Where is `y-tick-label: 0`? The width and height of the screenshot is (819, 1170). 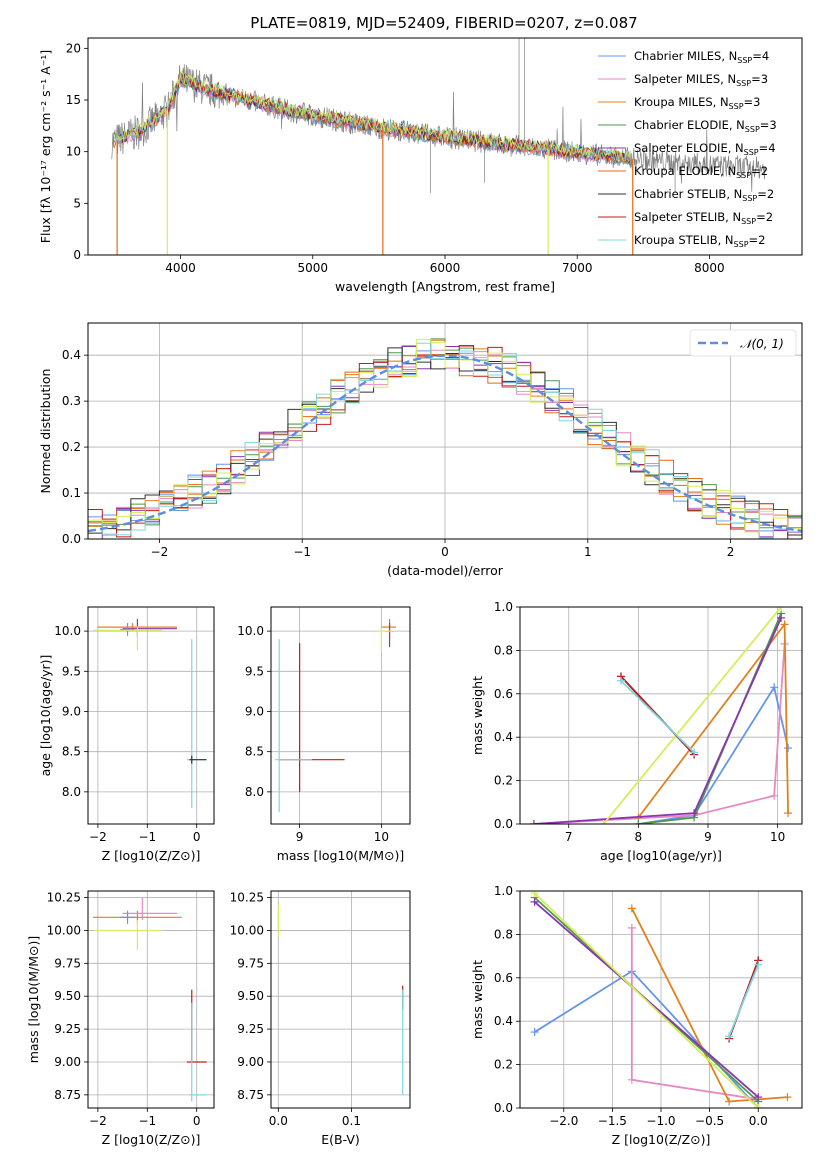 y-tick-label: 0 is located at coordinates (77, 255).